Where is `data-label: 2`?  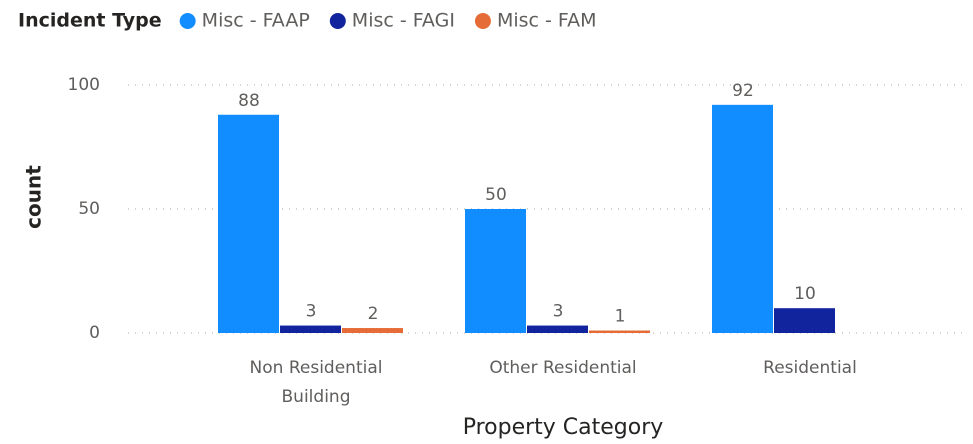 data-label: 2 is located at coordinates (373, 314).